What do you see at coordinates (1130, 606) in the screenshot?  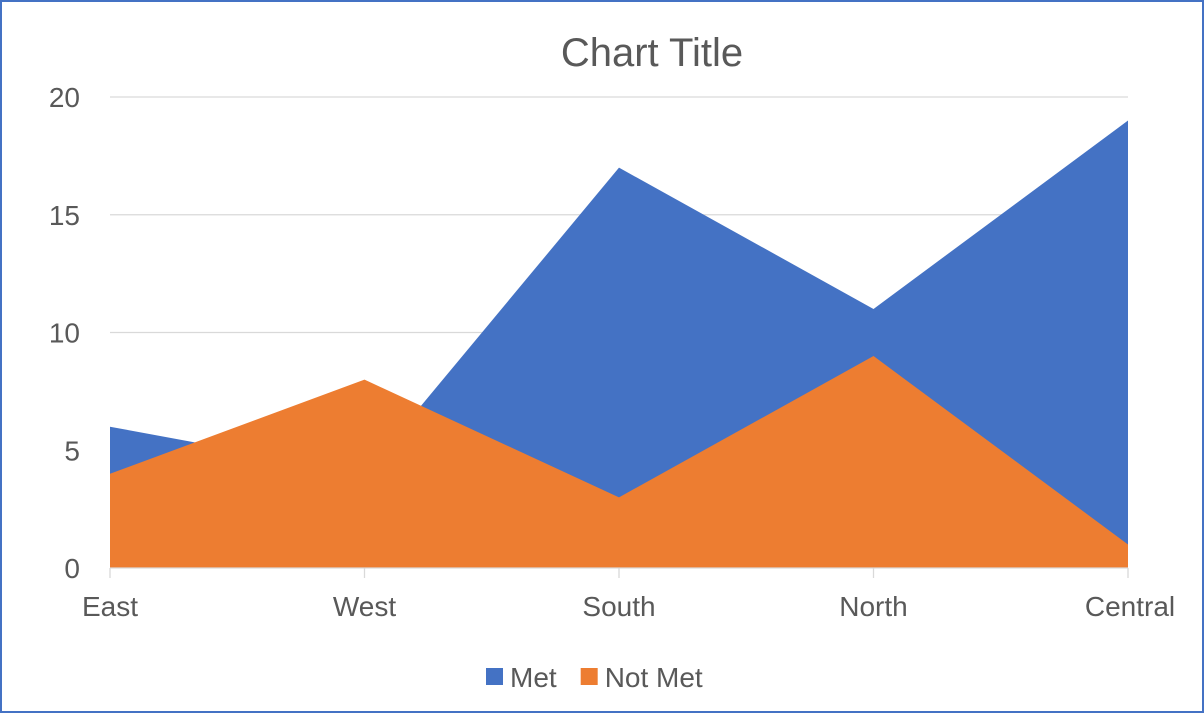 I see `x-tick-label: Central` at bounding box center [1130, 606].